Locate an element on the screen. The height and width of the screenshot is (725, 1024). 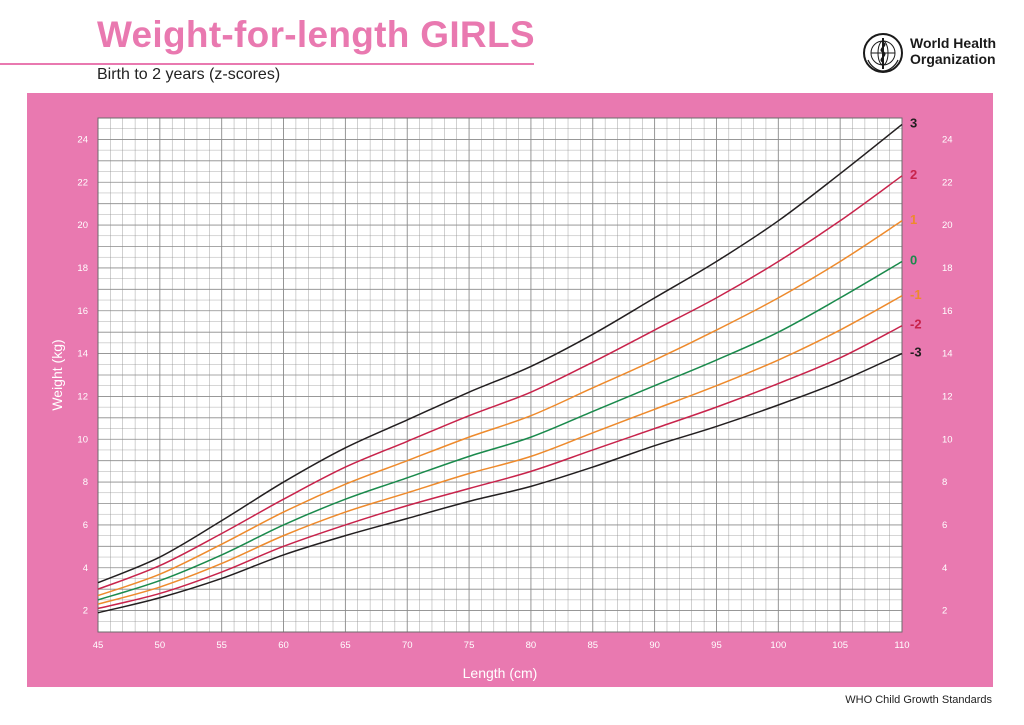
z-label-0: 0 is located at coordinates (913, 259).